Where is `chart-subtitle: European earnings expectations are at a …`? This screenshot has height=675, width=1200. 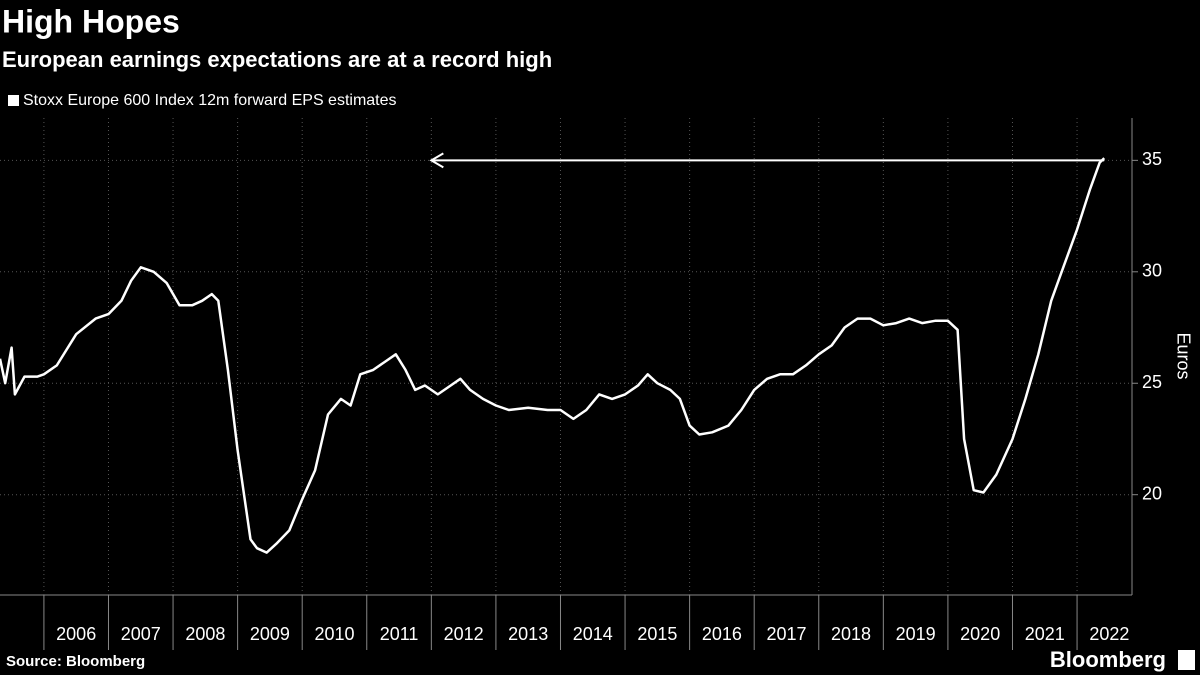
chart-subtitle: European earnings expectations are at a … is located at coordinates (277, 59).